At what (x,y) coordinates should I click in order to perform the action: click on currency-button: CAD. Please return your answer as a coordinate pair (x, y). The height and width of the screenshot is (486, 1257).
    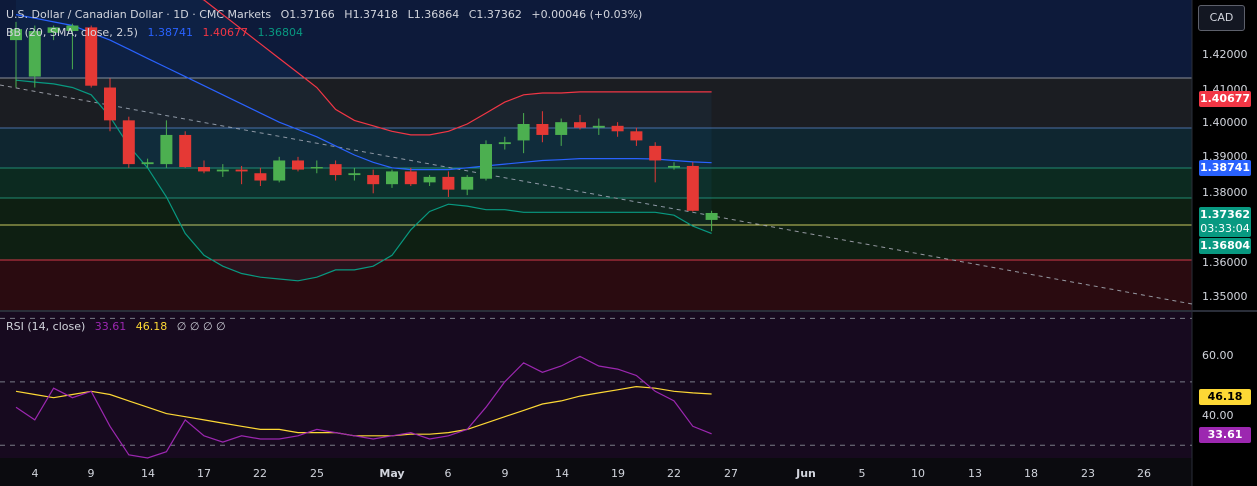
    Looking at the image, I should click on (1221, 18).